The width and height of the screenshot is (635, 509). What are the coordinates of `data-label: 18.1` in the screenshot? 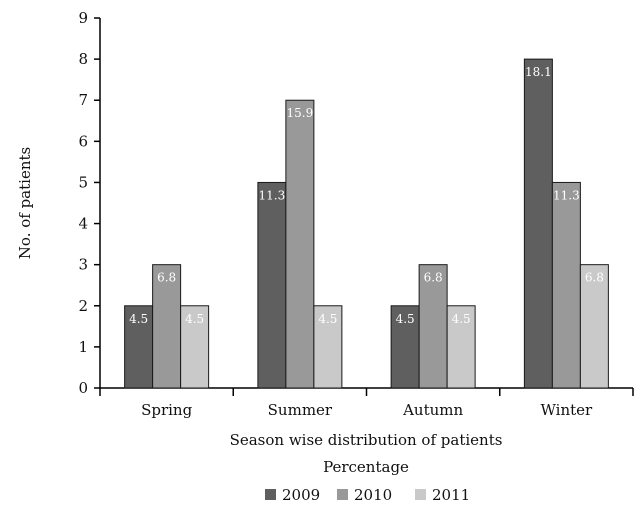 It's located at (538, 72).